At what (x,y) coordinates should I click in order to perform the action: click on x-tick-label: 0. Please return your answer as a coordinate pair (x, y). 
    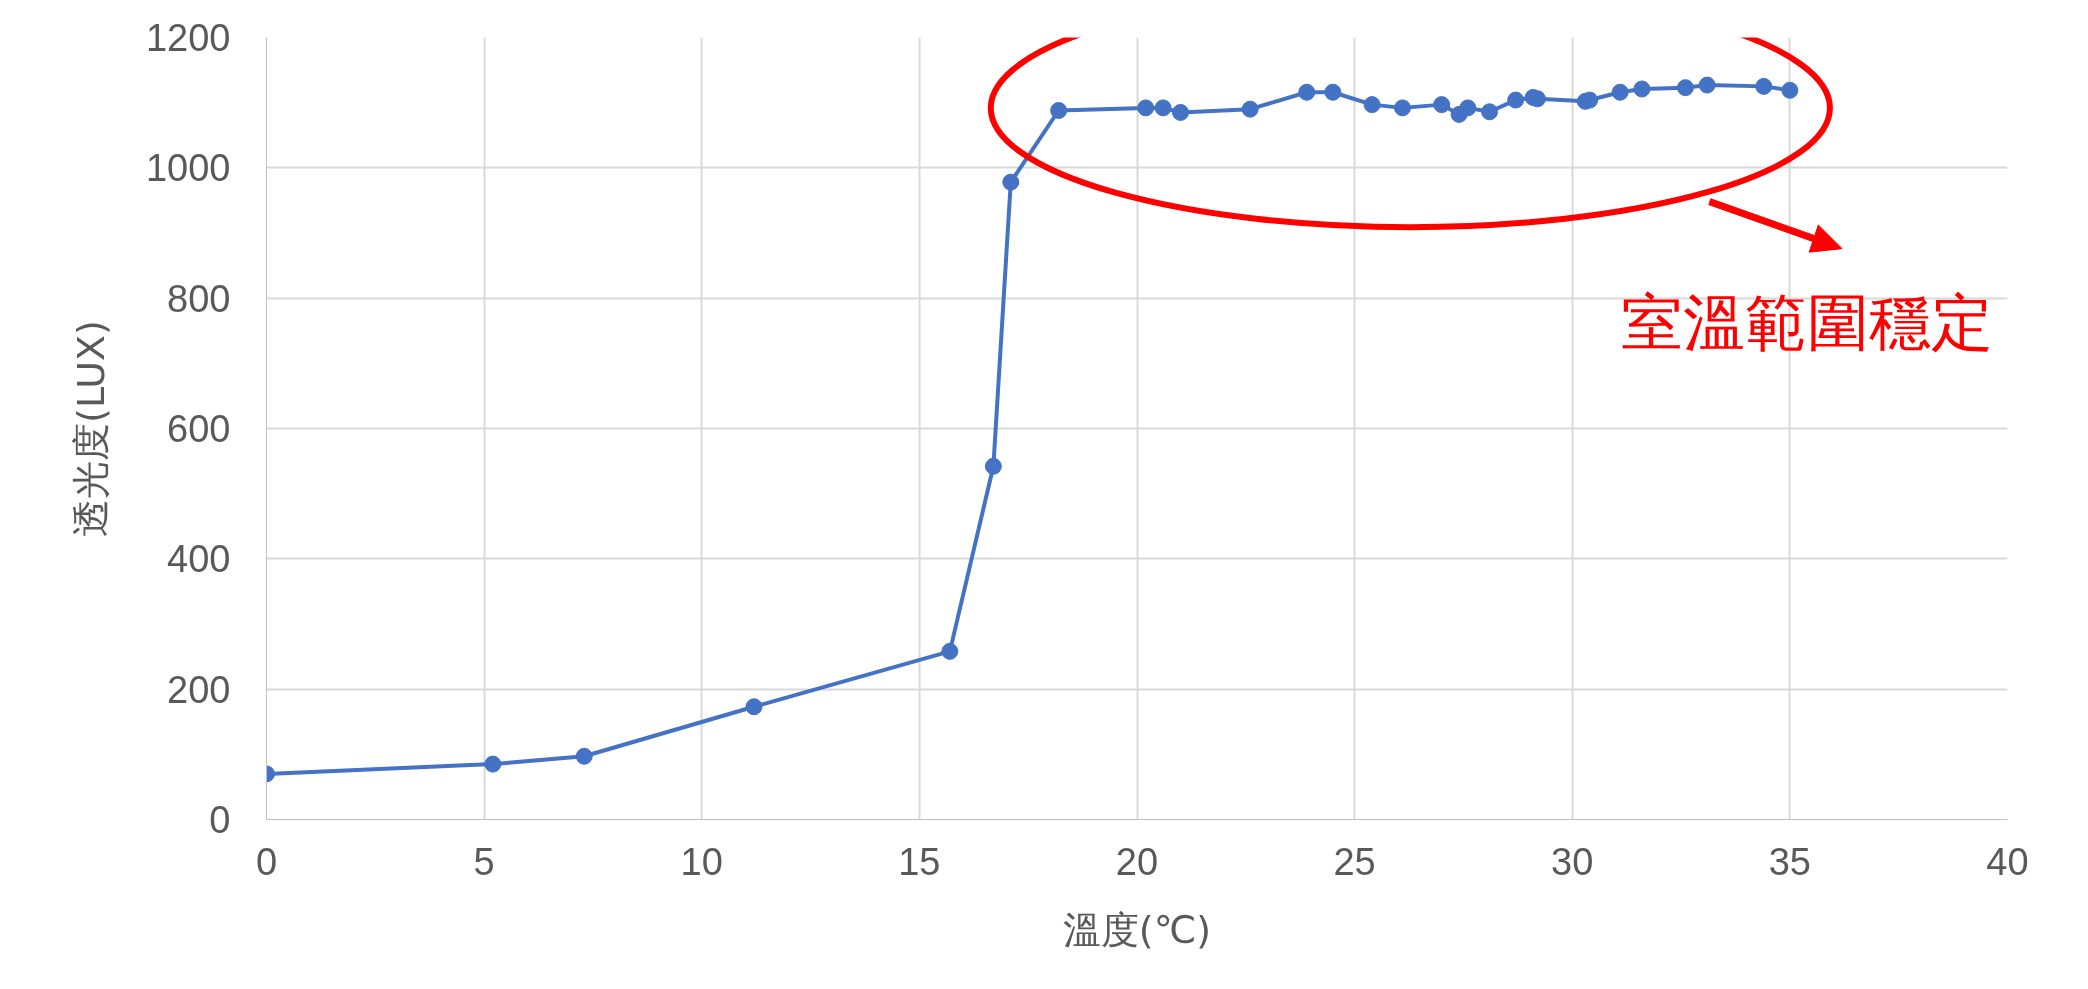
    Looking at the image, I should click on (266, 861).